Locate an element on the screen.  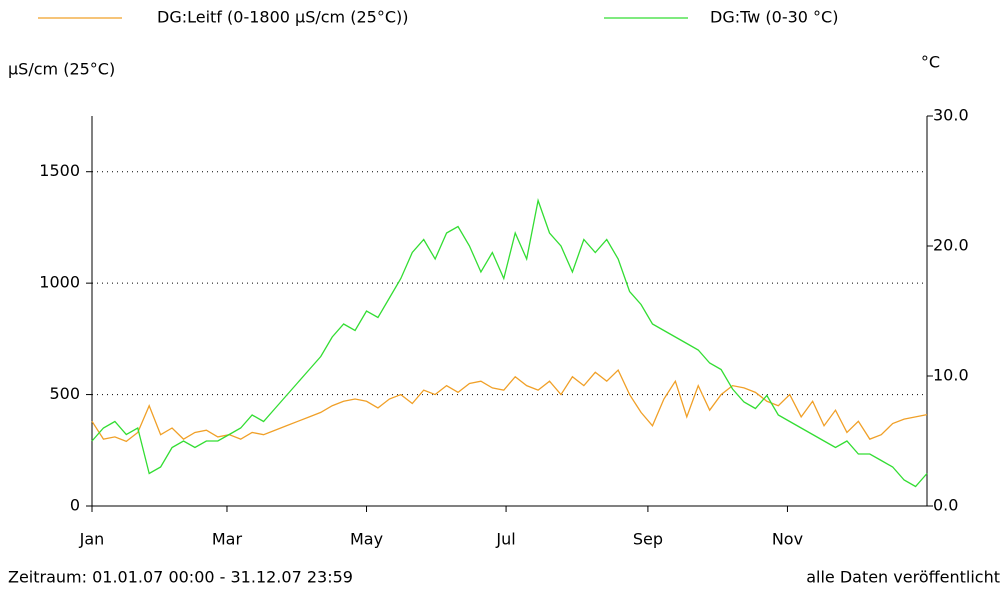
footer-right: alle Daten veröffentlicht is located at coordinates (903, 577).